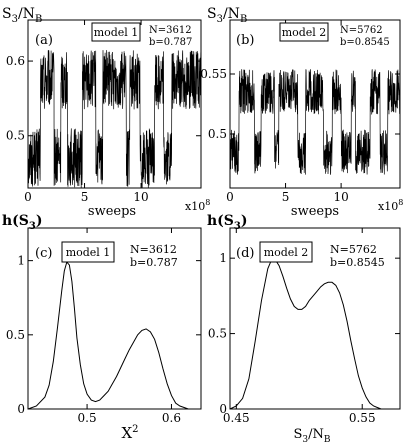 The image size is (409, 445). I want to click on xtick-label: 0.5, so click(87, 418).